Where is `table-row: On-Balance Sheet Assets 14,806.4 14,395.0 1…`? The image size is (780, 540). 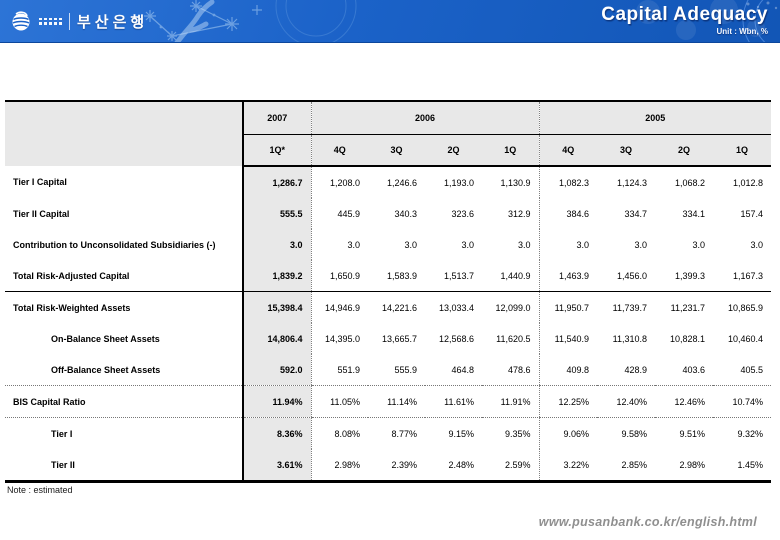 table-row: On-Balance Sheet Assets 14,806.4 14,395.0 1… is located at coordinates (388, 338).